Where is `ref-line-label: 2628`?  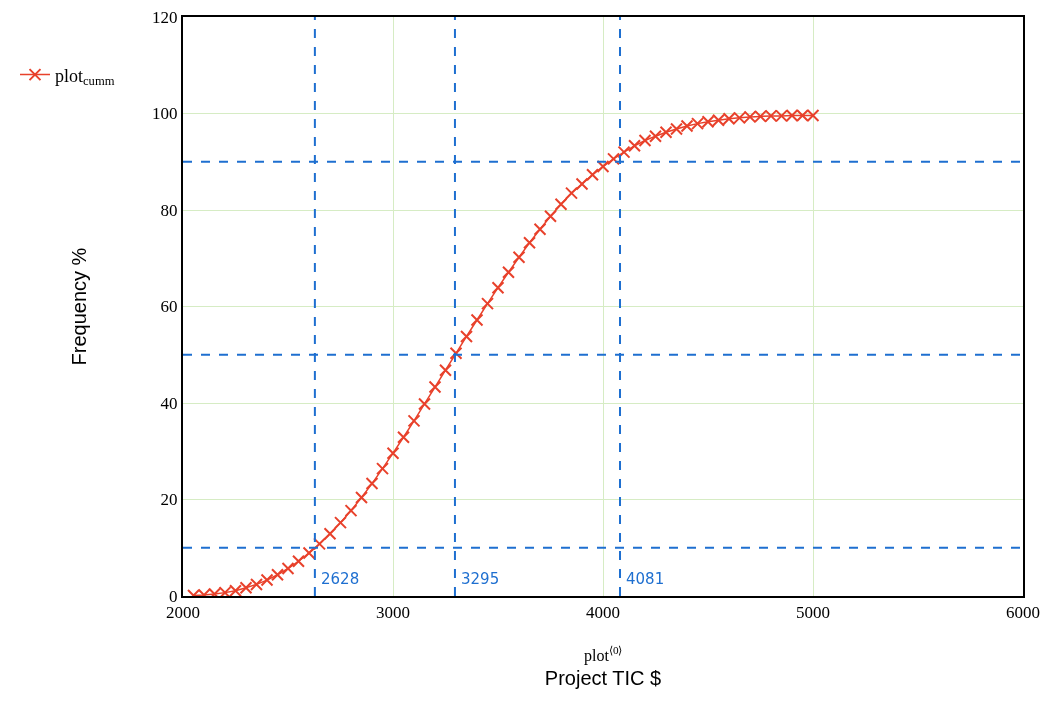
ref-line-label: 2628 is located at coordinates (340, 579).